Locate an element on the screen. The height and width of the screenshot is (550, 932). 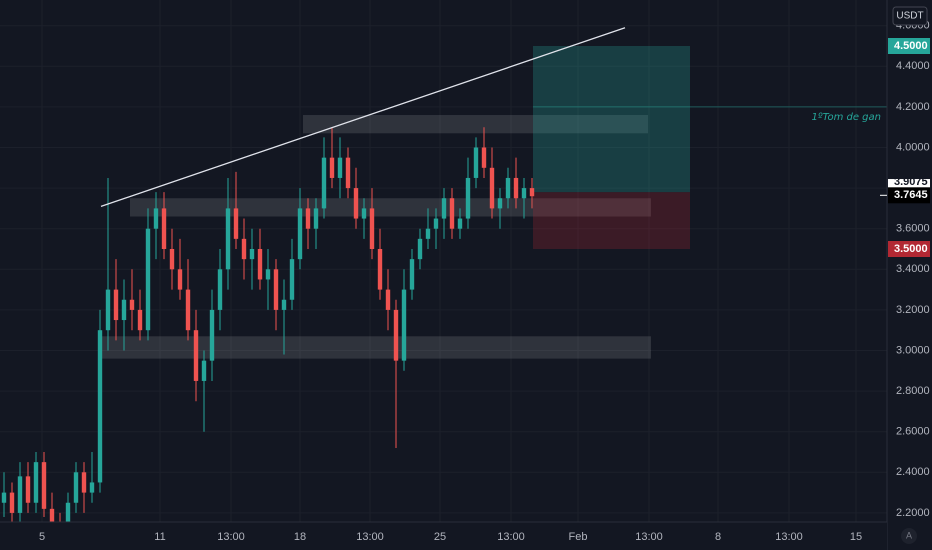
hidden-price-badge is located at coordinates (909, 184).